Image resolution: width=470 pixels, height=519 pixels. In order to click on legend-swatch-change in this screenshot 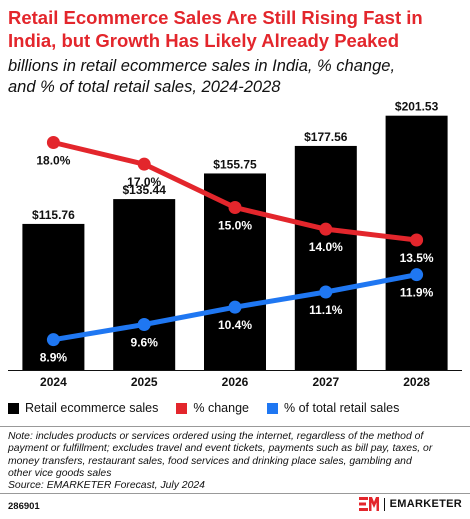, I will do `click(182, 408)`.